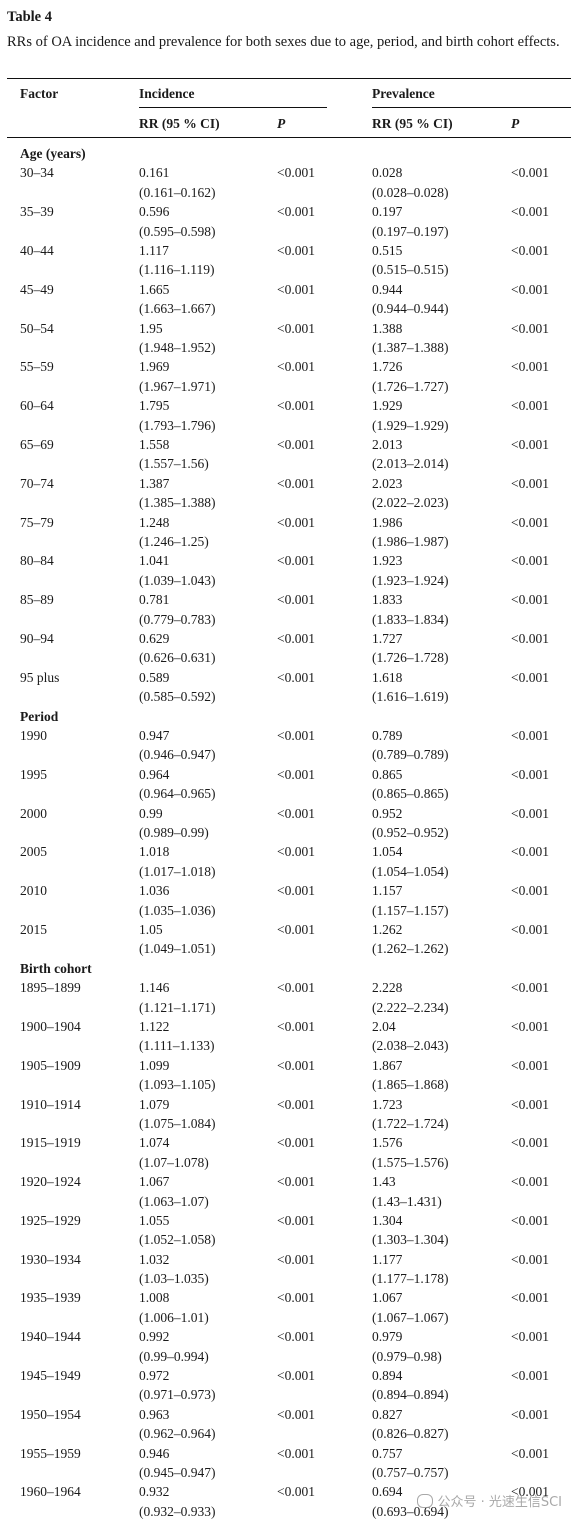 This screenshot has height=1523, width=576. I want to click on incidence-ci: (0.932–0.933), so click(177, 1511).